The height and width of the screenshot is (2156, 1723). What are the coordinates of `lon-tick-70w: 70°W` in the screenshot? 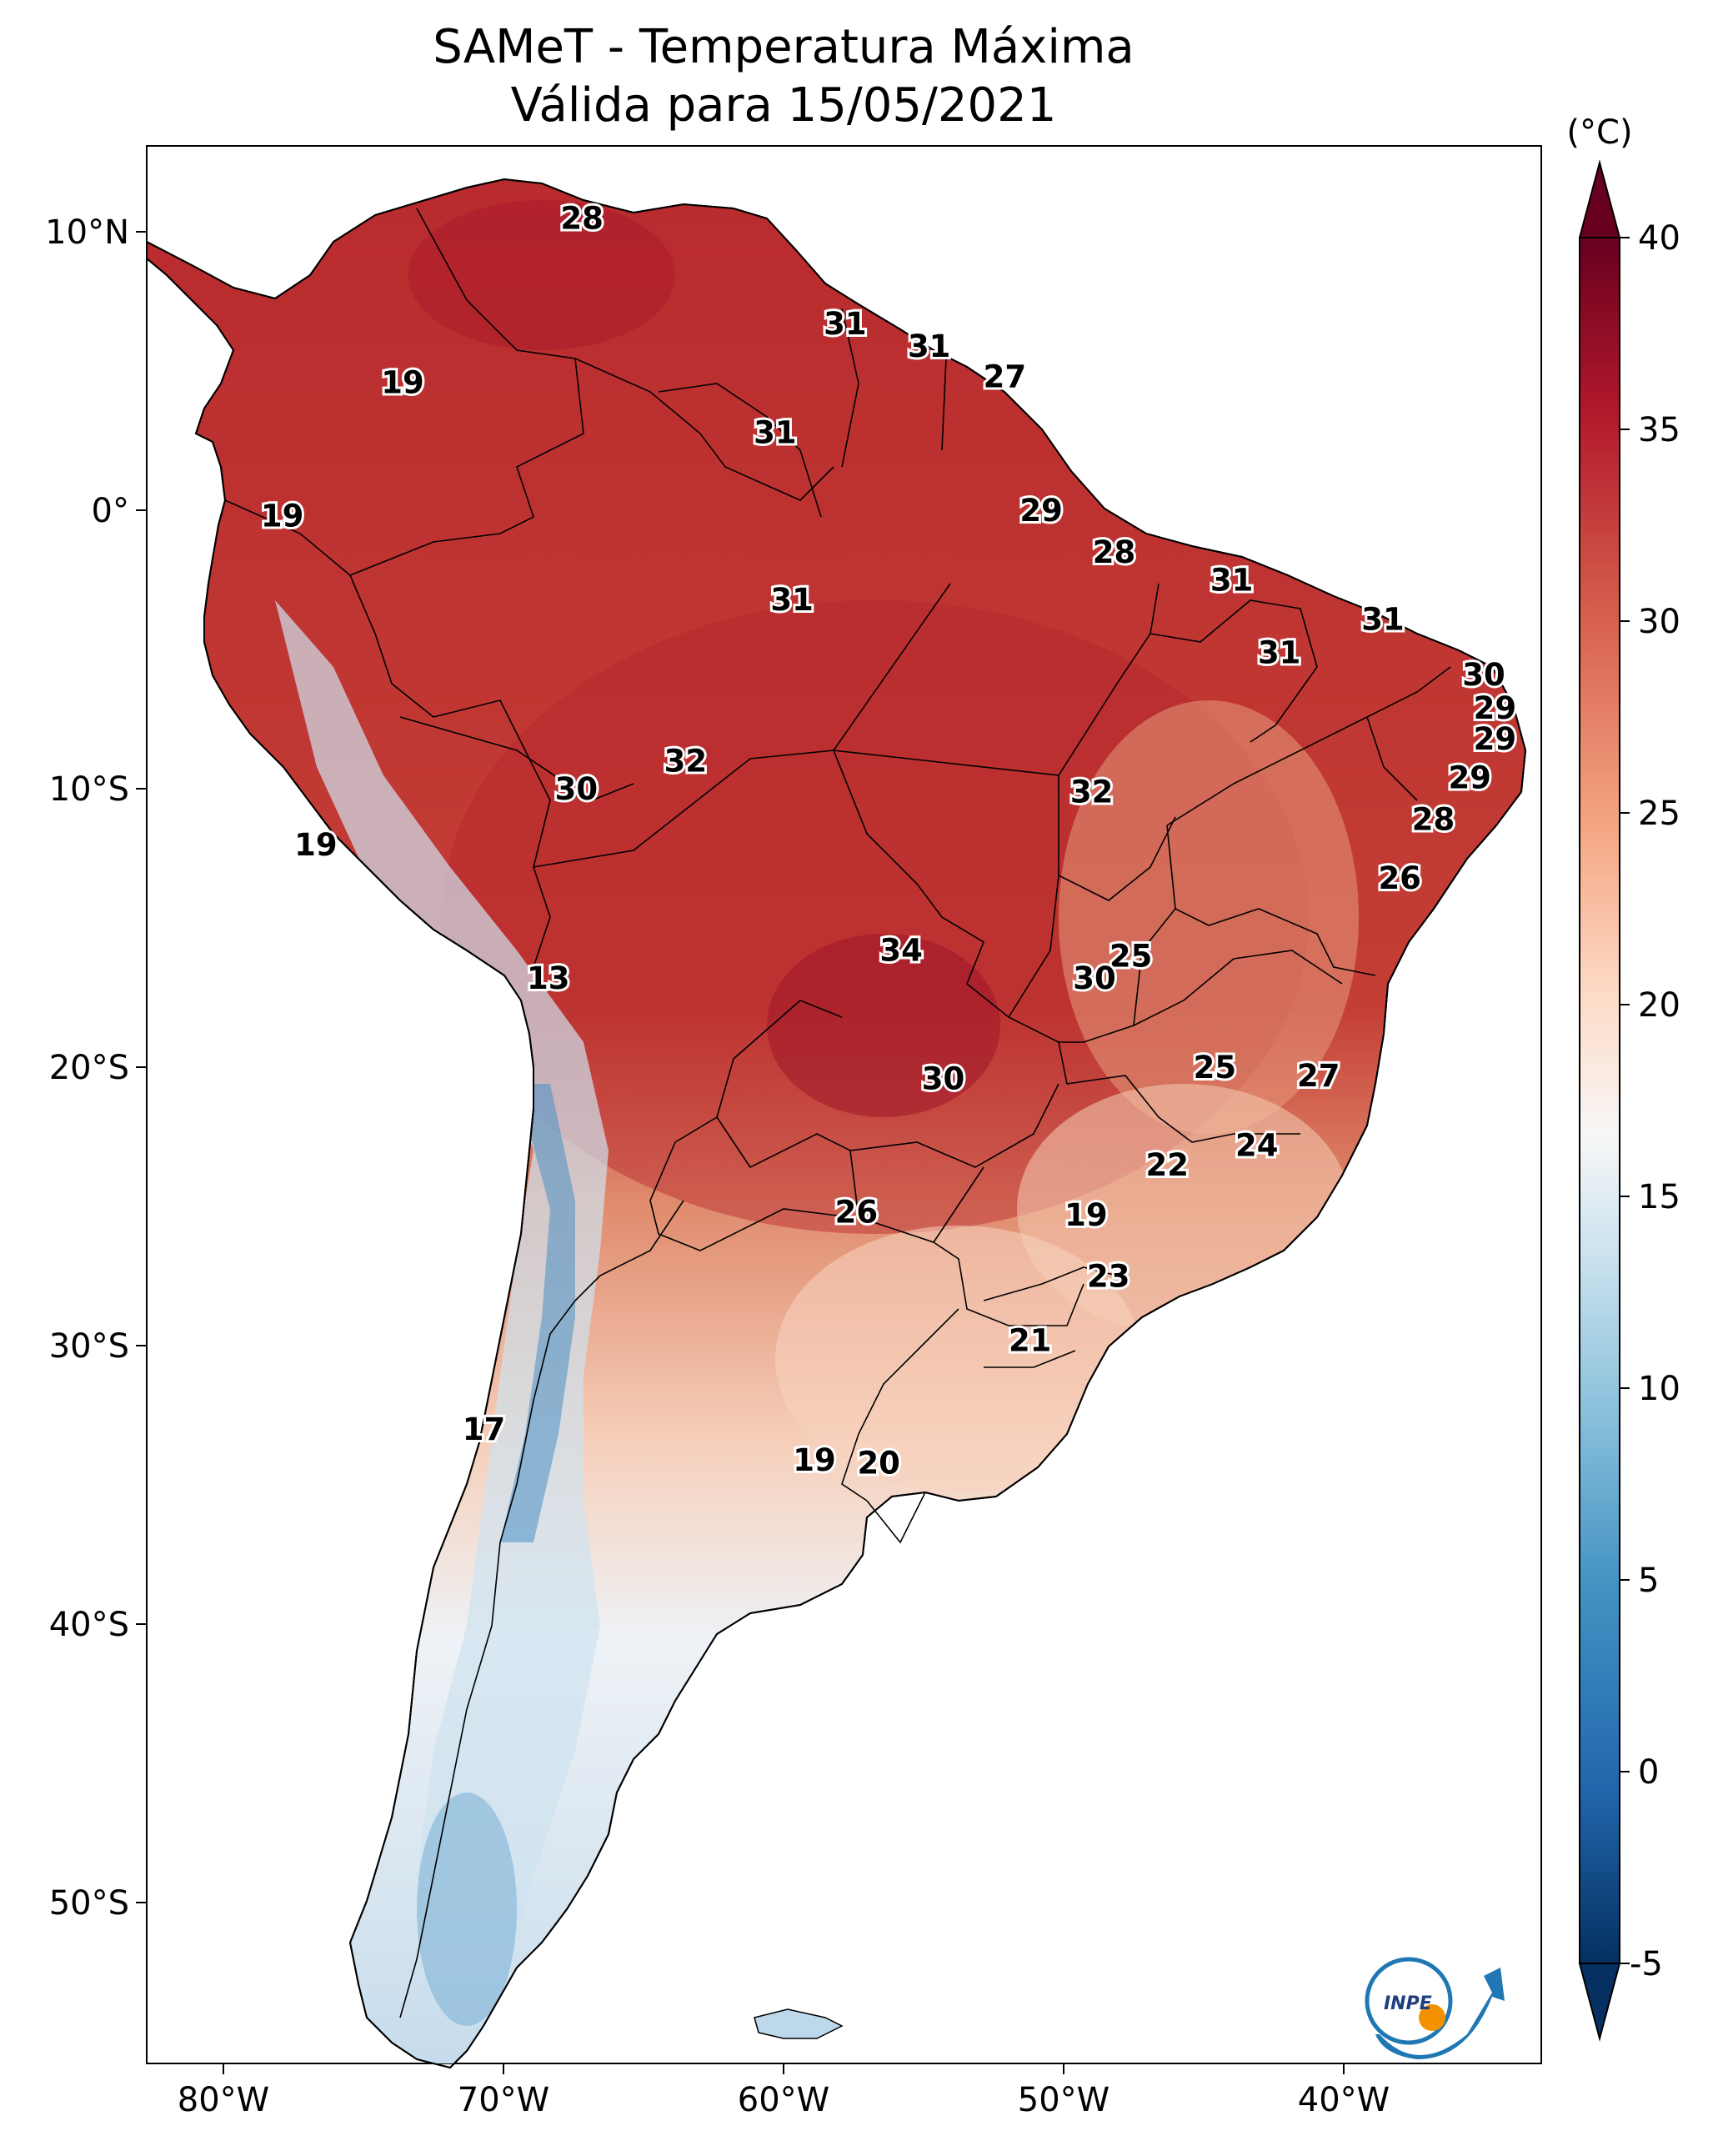 It's located at (504, 2100).